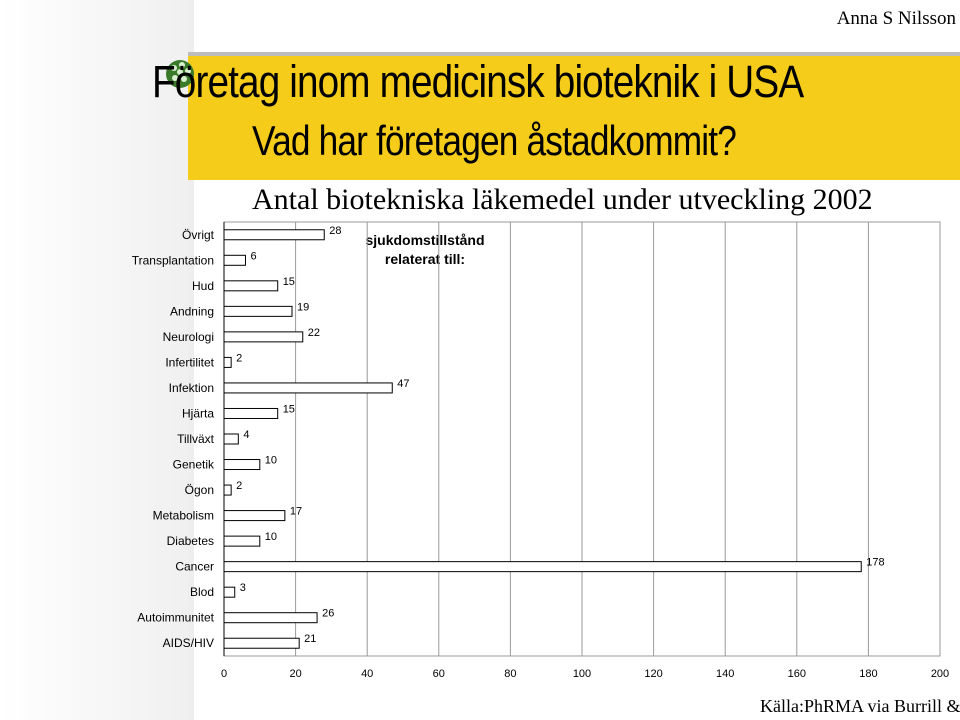 This screenshot has height=720, width=960. I want to click on category-label: Cancer, so click(194, 567).